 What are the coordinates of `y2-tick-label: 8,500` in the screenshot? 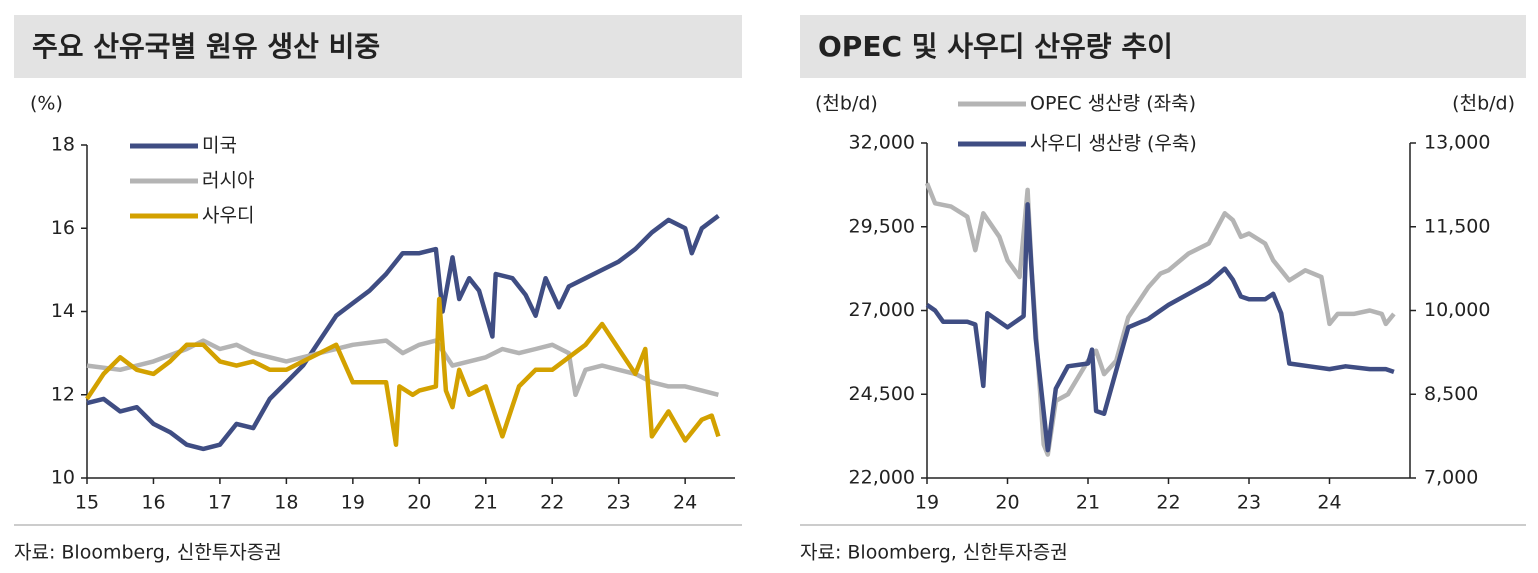 It's located at (1451, 394).